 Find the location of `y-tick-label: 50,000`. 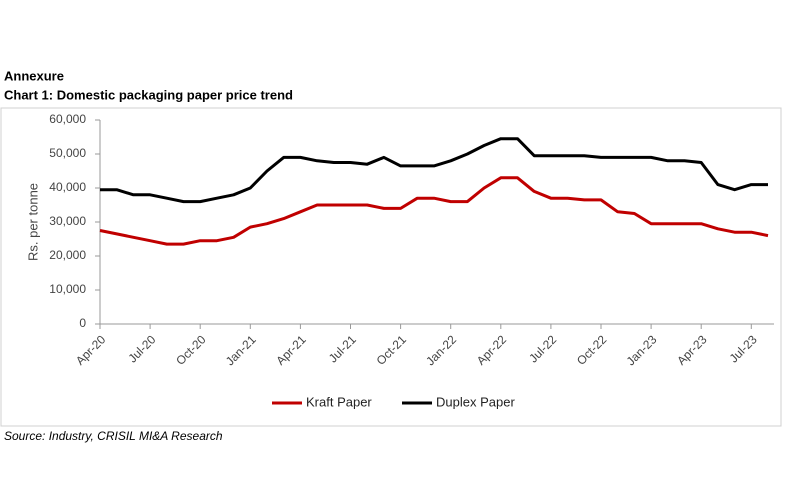

y-tick-label: 50,000 is located at coordinates (67, 153).